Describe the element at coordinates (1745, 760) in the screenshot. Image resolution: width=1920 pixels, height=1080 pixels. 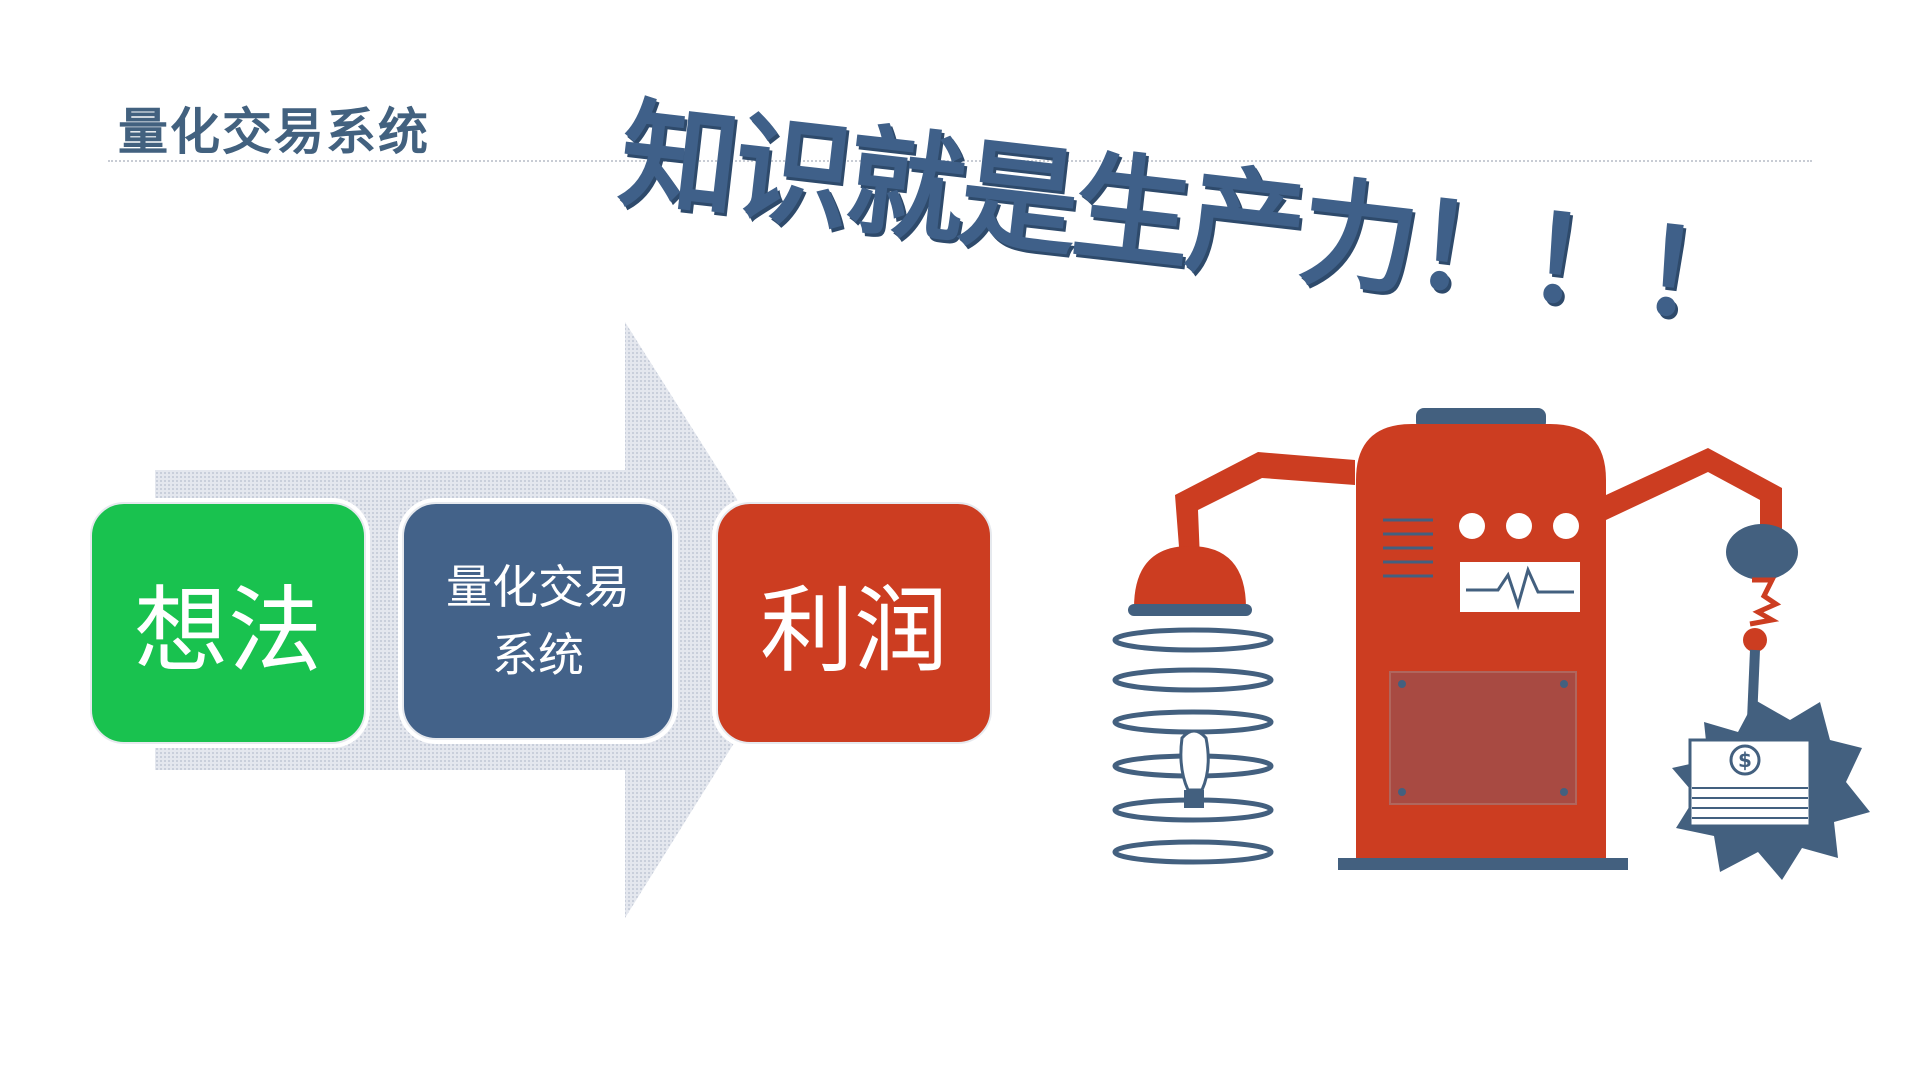
I see `dollar-sign: $` at that location.